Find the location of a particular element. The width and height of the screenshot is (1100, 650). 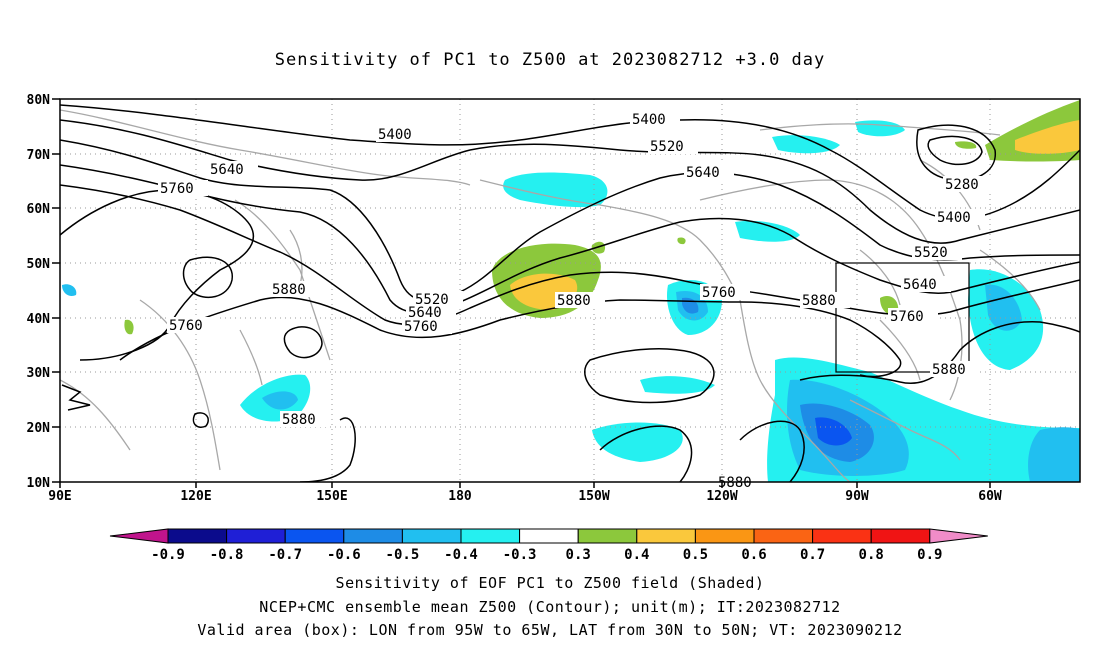

colorbar-low-arrow is located at coordinates (139, 536).